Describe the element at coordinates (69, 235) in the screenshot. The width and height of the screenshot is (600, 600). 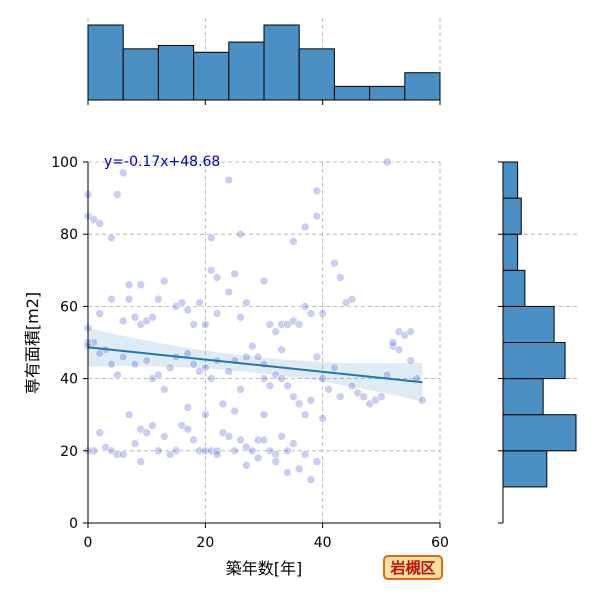
I see `y-tick-label: 80` at that location.